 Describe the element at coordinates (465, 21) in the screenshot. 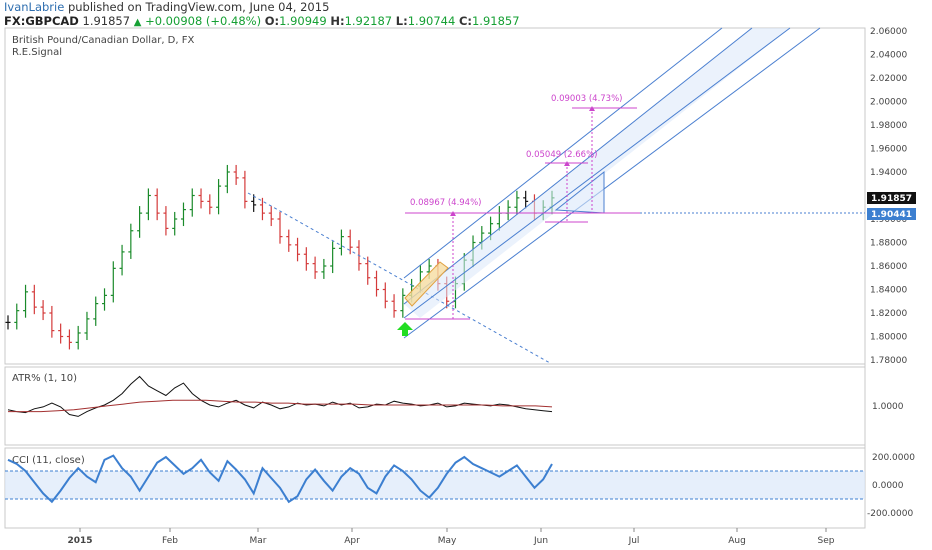

I see `close-label: C:` at that location.